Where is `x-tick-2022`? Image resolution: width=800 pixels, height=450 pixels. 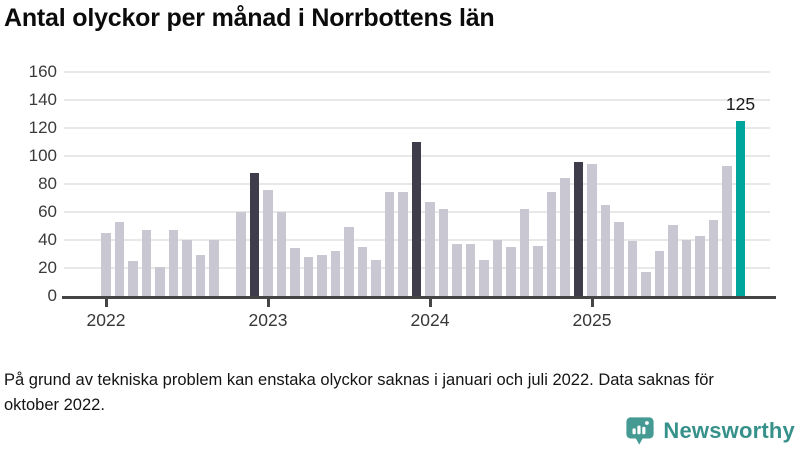
x-tick-2022 is located at coordinates (106, 303).